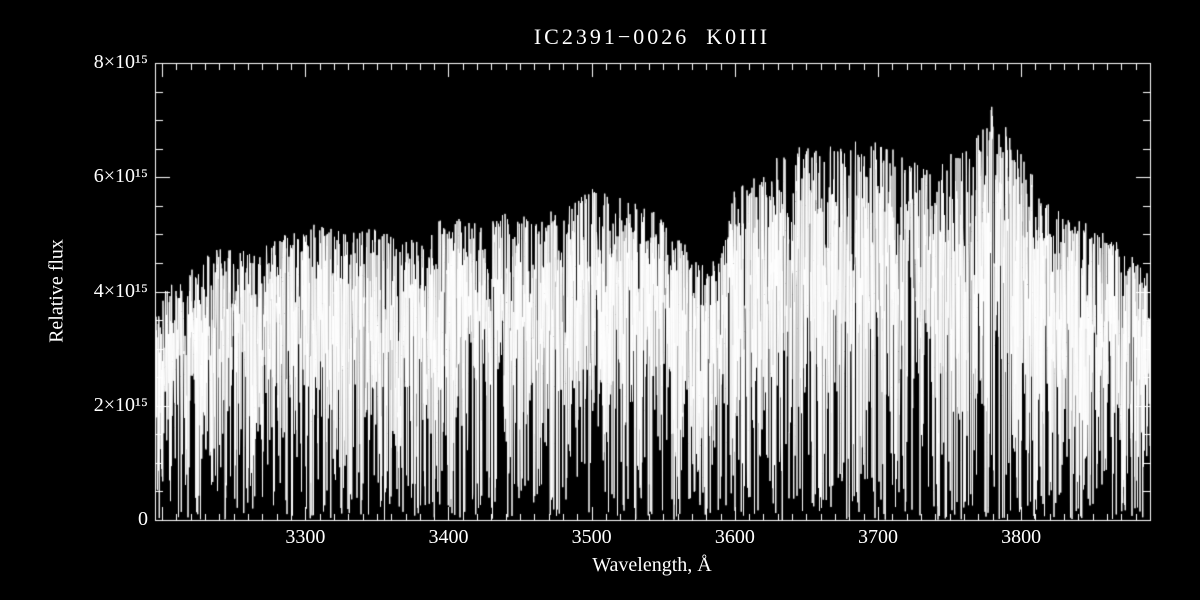 This screenshot has width=1200, height=600. What do you see at coordinates (120, 62) in the screenshot?
I see `y-tick-label: 8×10¹⁵` at bounding box center [120, 62].